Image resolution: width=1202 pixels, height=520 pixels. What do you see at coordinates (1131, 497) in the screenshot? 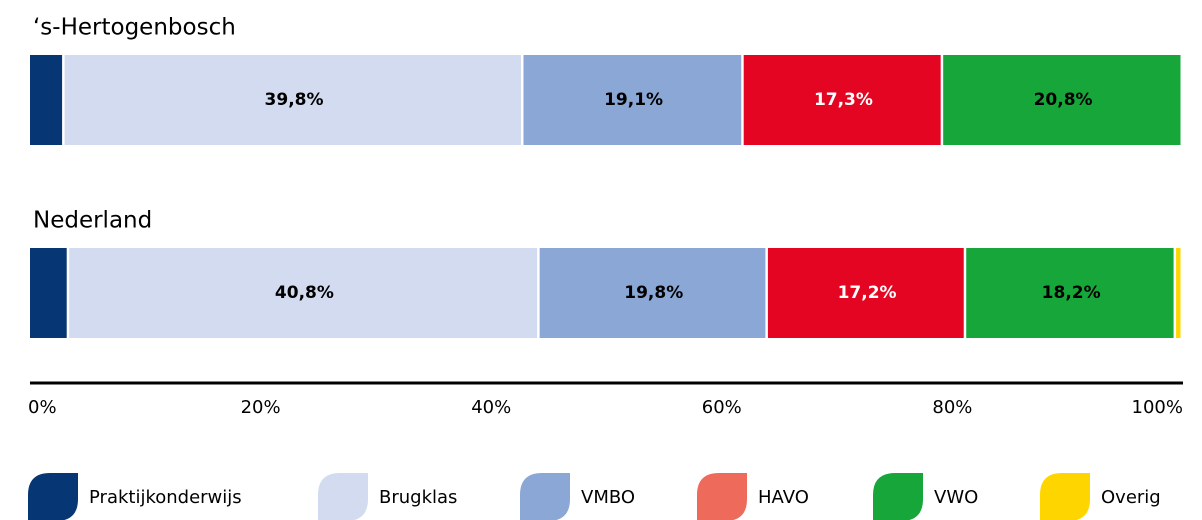
I see `legend-label: Overig` at bounding box center [1131, 497].